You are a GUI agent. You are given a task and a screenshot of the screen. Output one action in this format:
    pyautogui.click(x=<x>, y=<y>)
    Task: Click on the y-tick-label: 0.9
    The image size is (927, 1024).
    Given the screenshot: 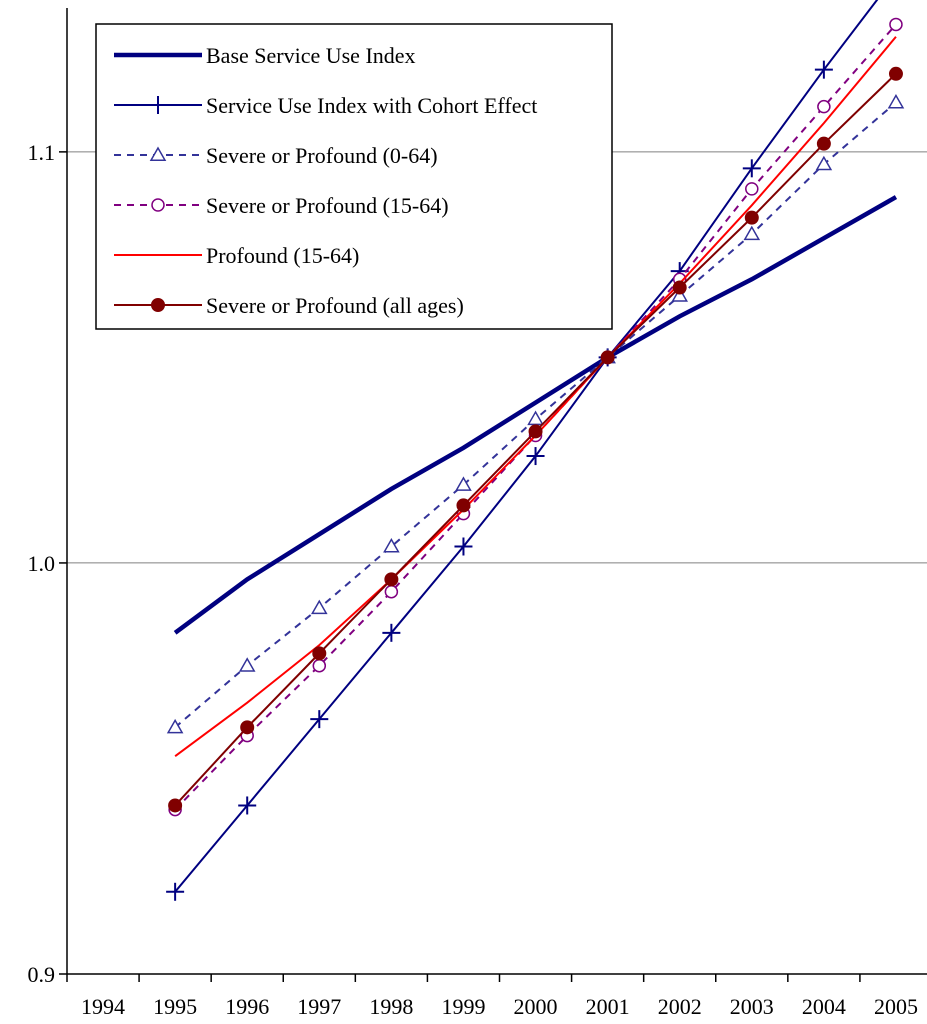 What is the action you would take?
    pyautogui.click(x=42, y=974)
    